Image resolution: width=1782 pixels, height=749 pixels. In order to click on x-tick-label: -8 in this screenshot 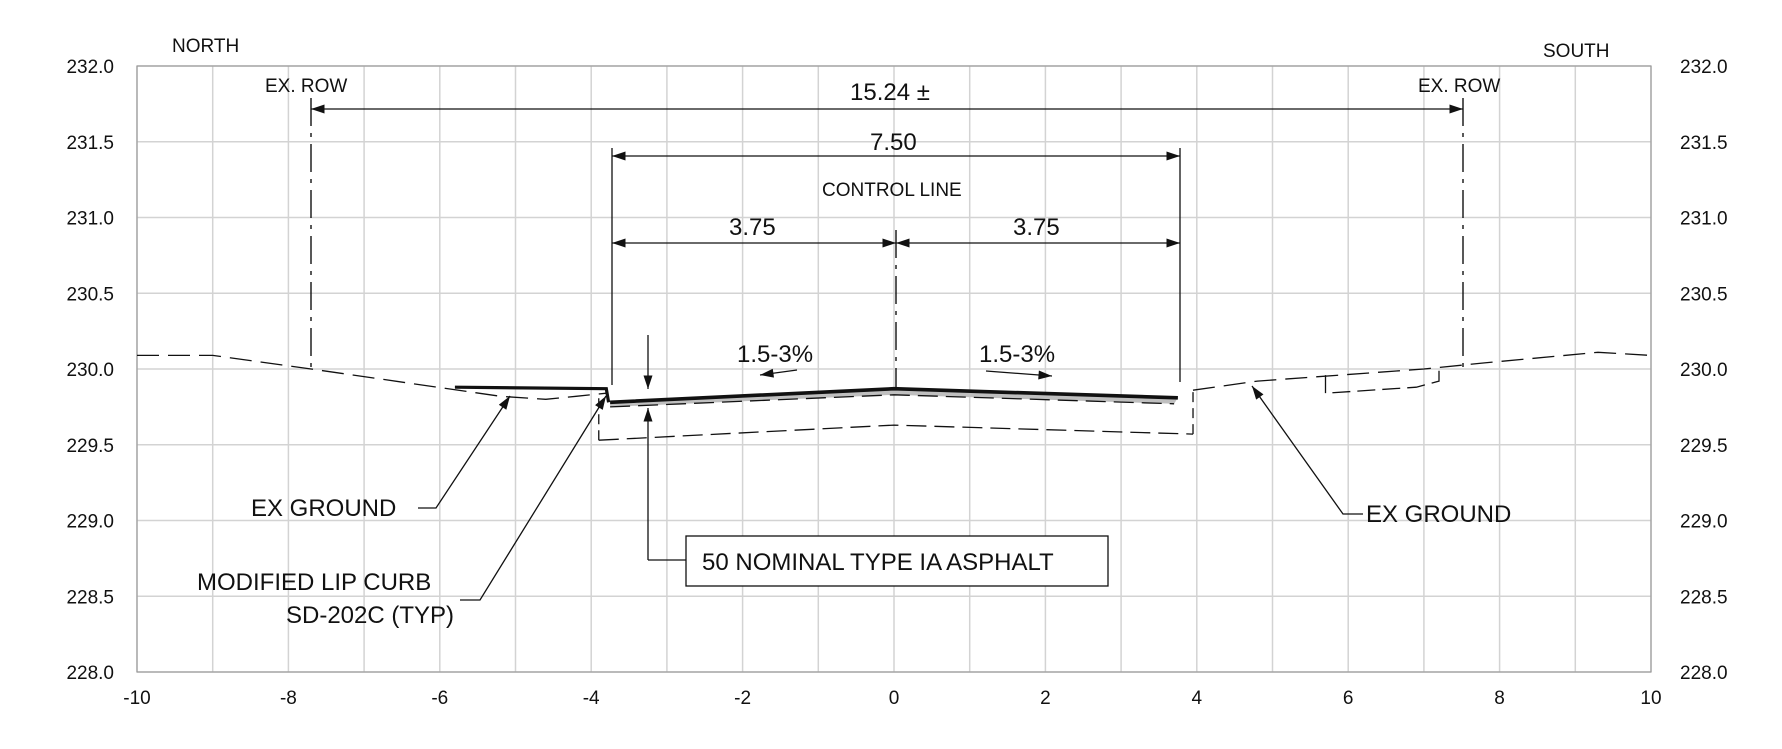, I will do `click(288, 698)`.